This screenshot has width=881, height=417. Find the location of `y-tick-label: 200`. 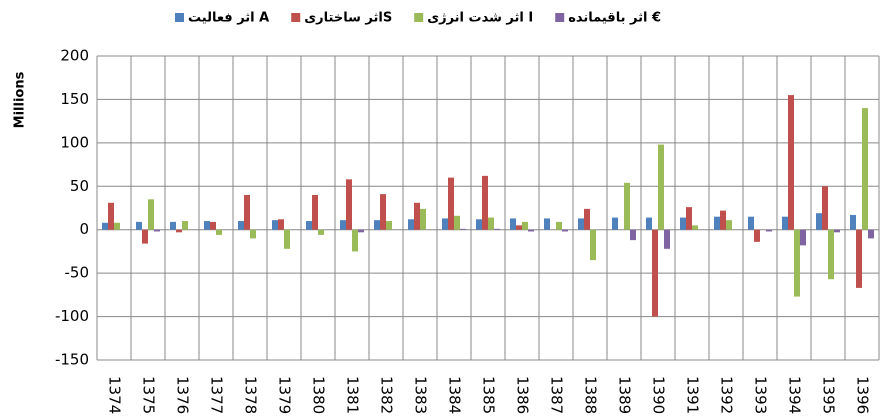

y-tick-label: 200 is located at coordinates (74, 56).